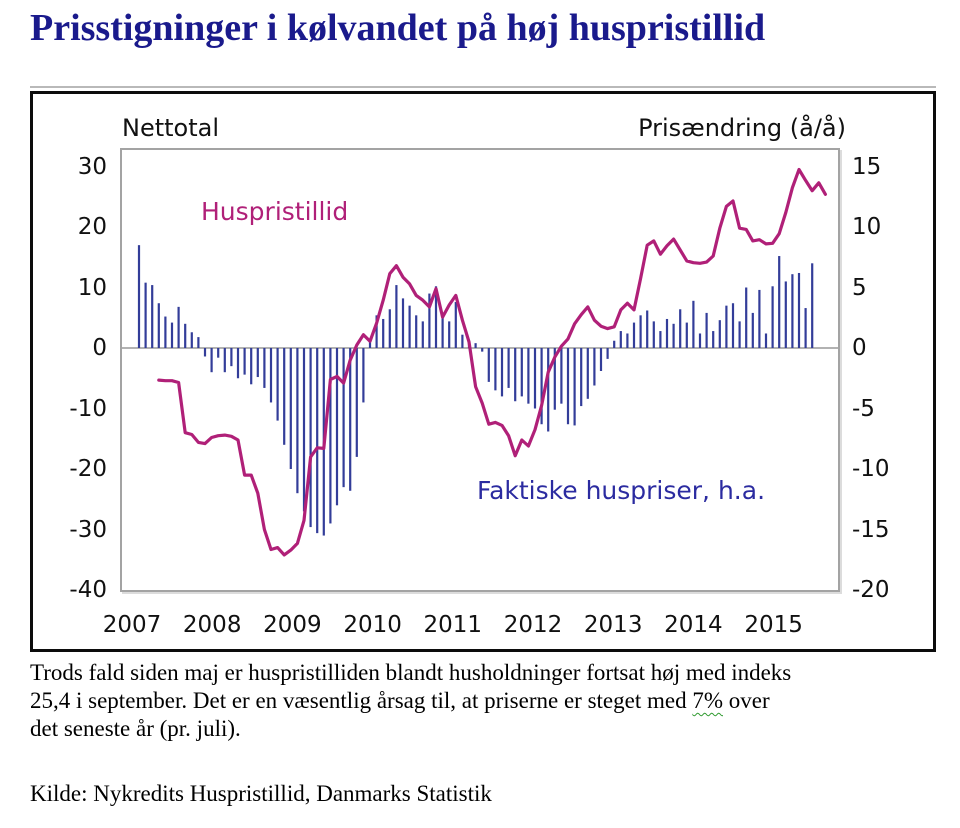 This screenshot has height=828, width=960. What do you see at coordinates (292, 625) in the screenshot?
I see `x-axis-year-label: 2009` at bounding box center [292, 625].